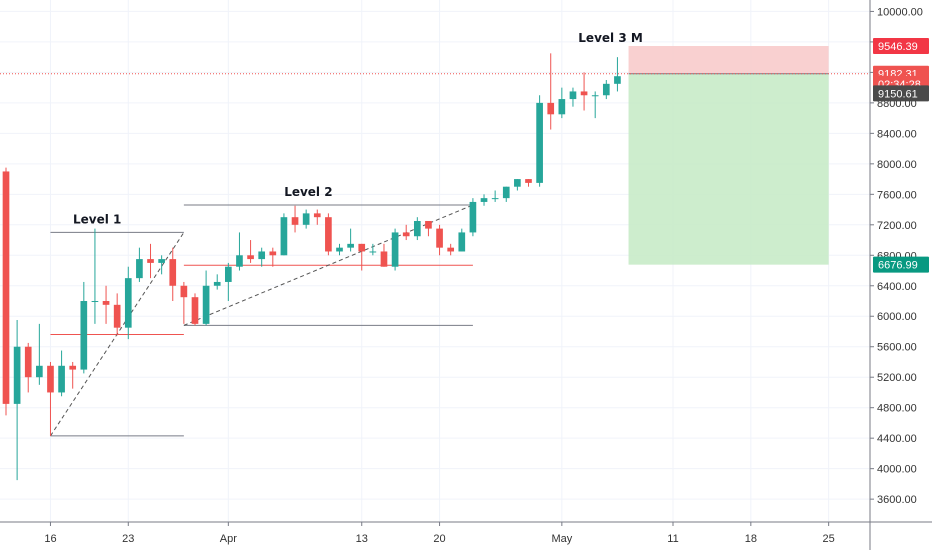  What do you see at coordinates (897, 165) in the screenshot?
I see `y-tick-label: 8000.00` at bounding box center [897, 165].